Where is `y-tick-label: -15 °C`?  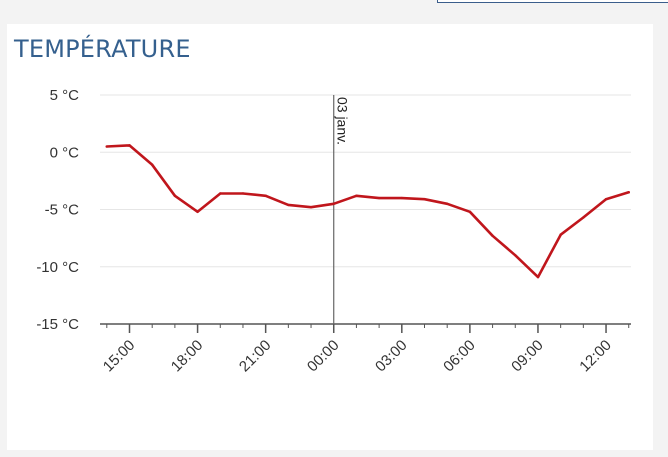
y-tick-label: -15 °C is located at coordinates (57, 324).